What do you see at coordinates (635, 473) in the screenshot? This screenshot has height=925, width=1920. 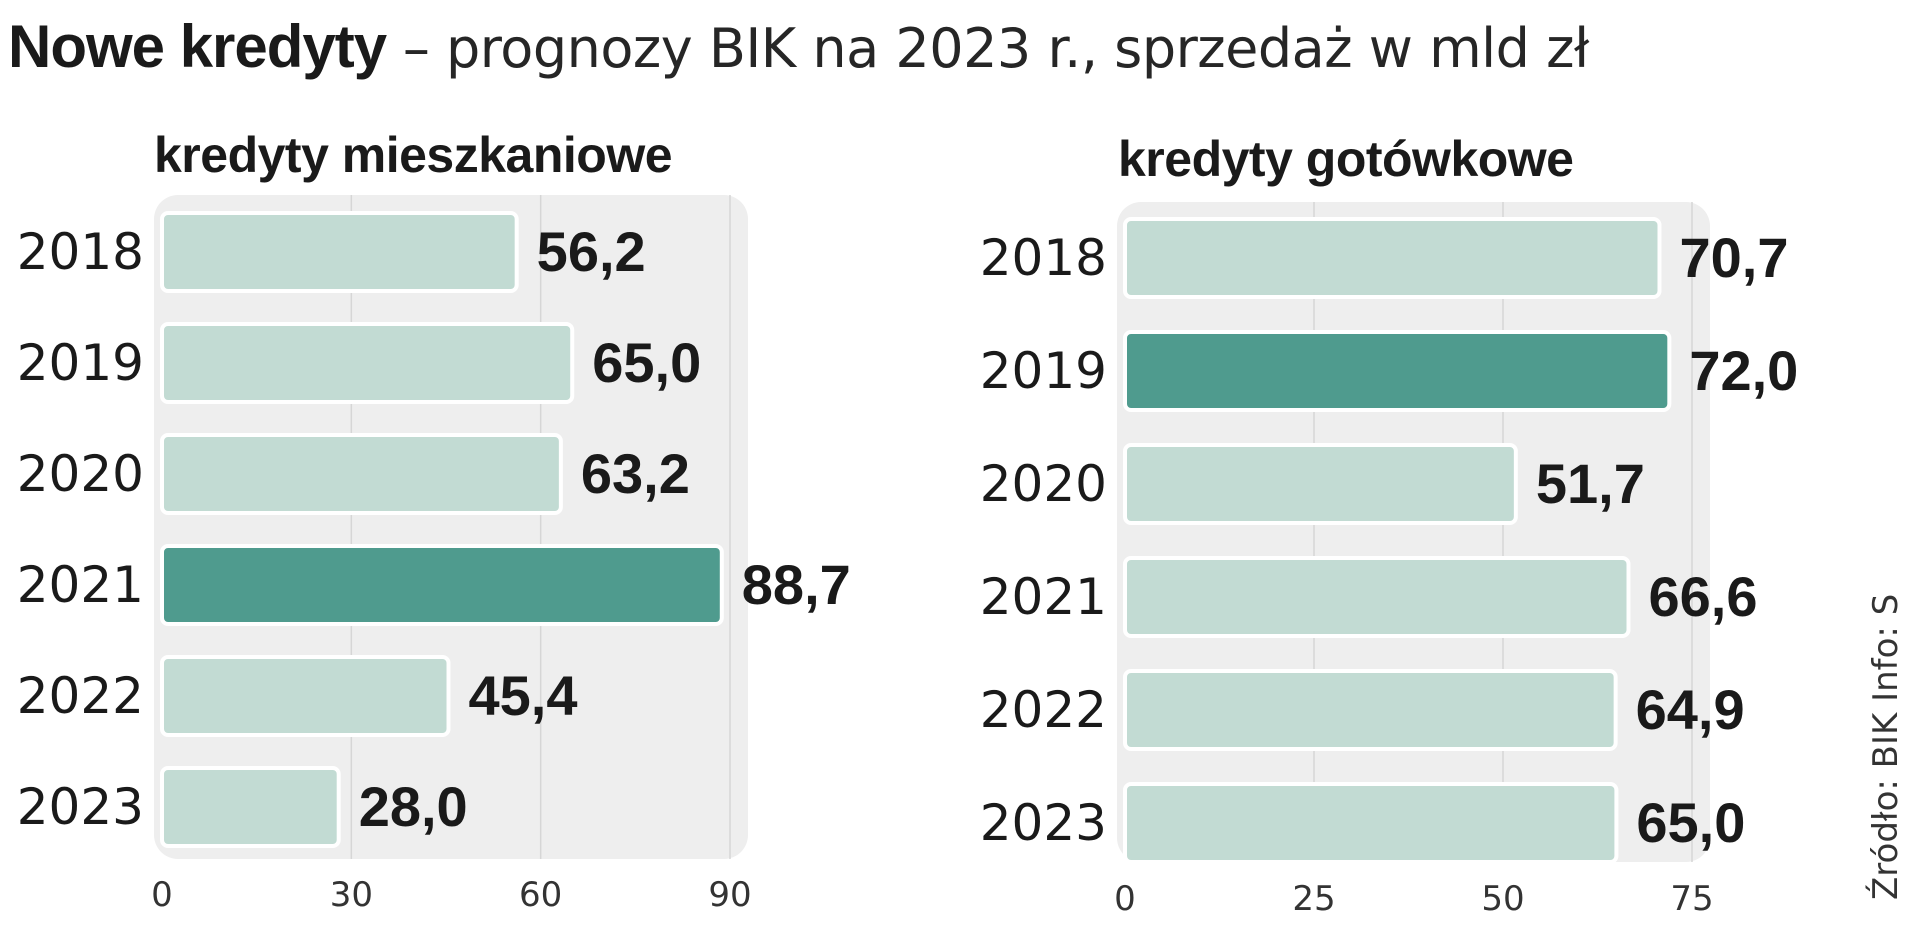 I see `value-label: 63,2` at bounding box center [635, 473].